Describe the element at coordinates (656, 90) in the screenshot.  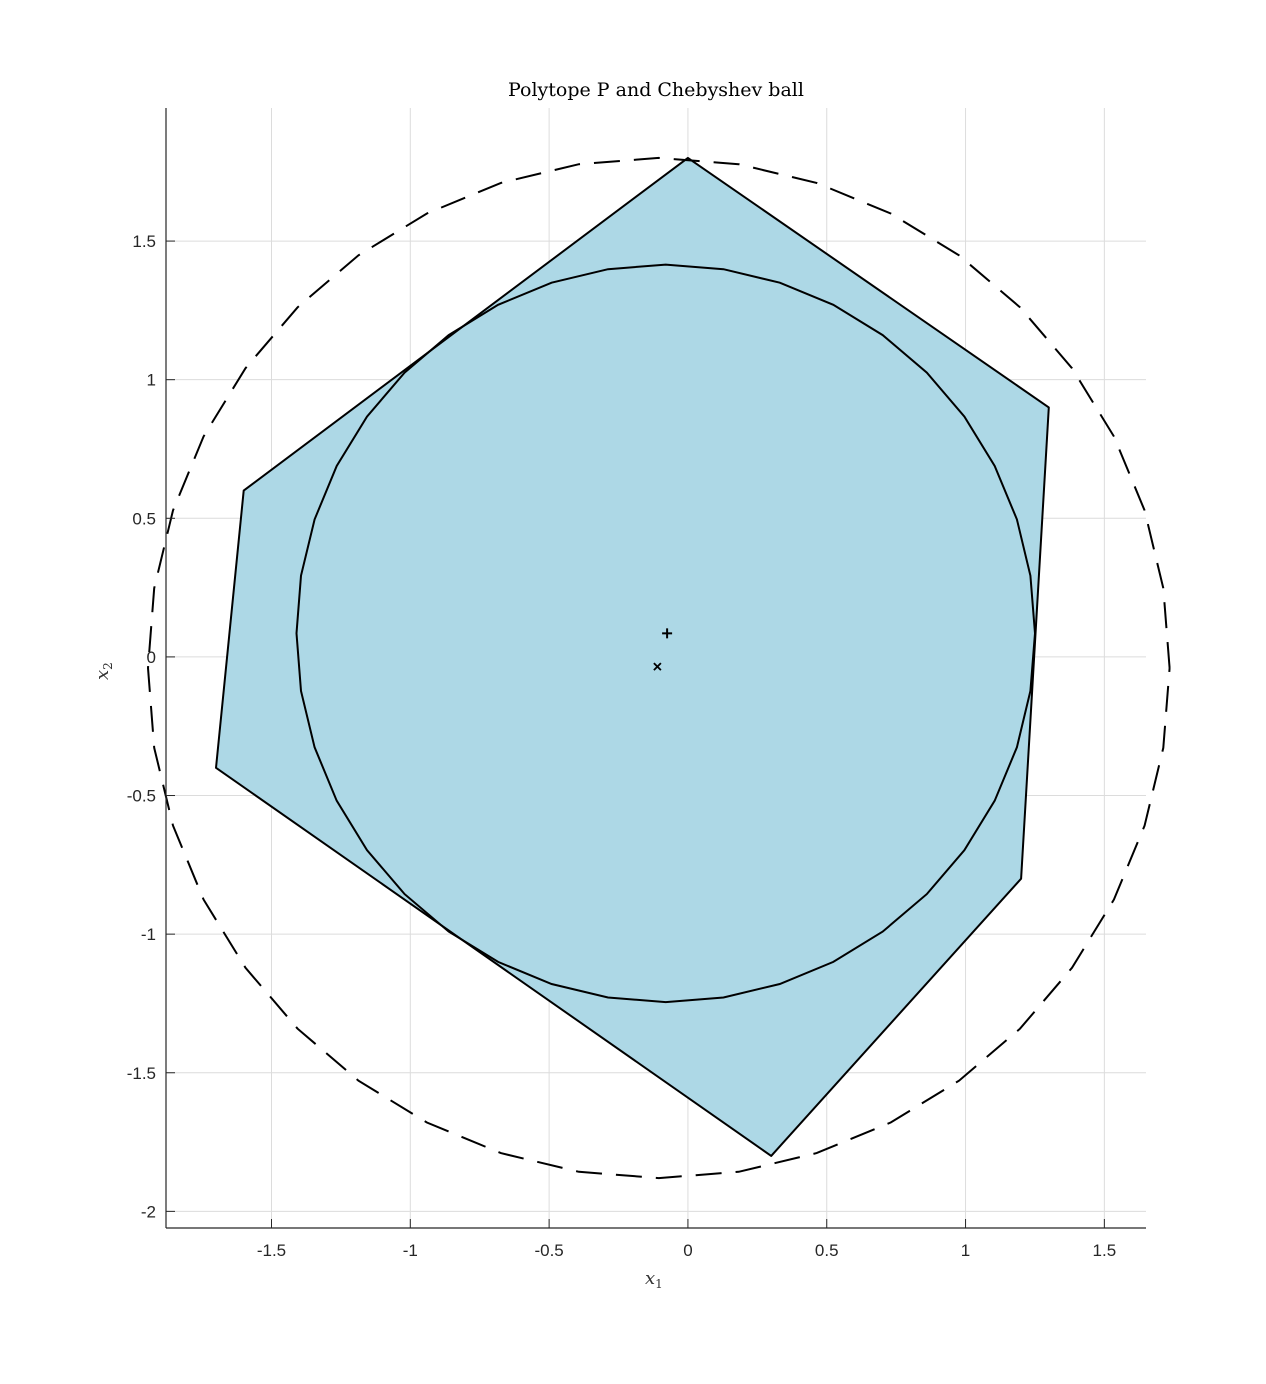
I see `chart-title: Polytope P and Chebyshev ball` at that location.